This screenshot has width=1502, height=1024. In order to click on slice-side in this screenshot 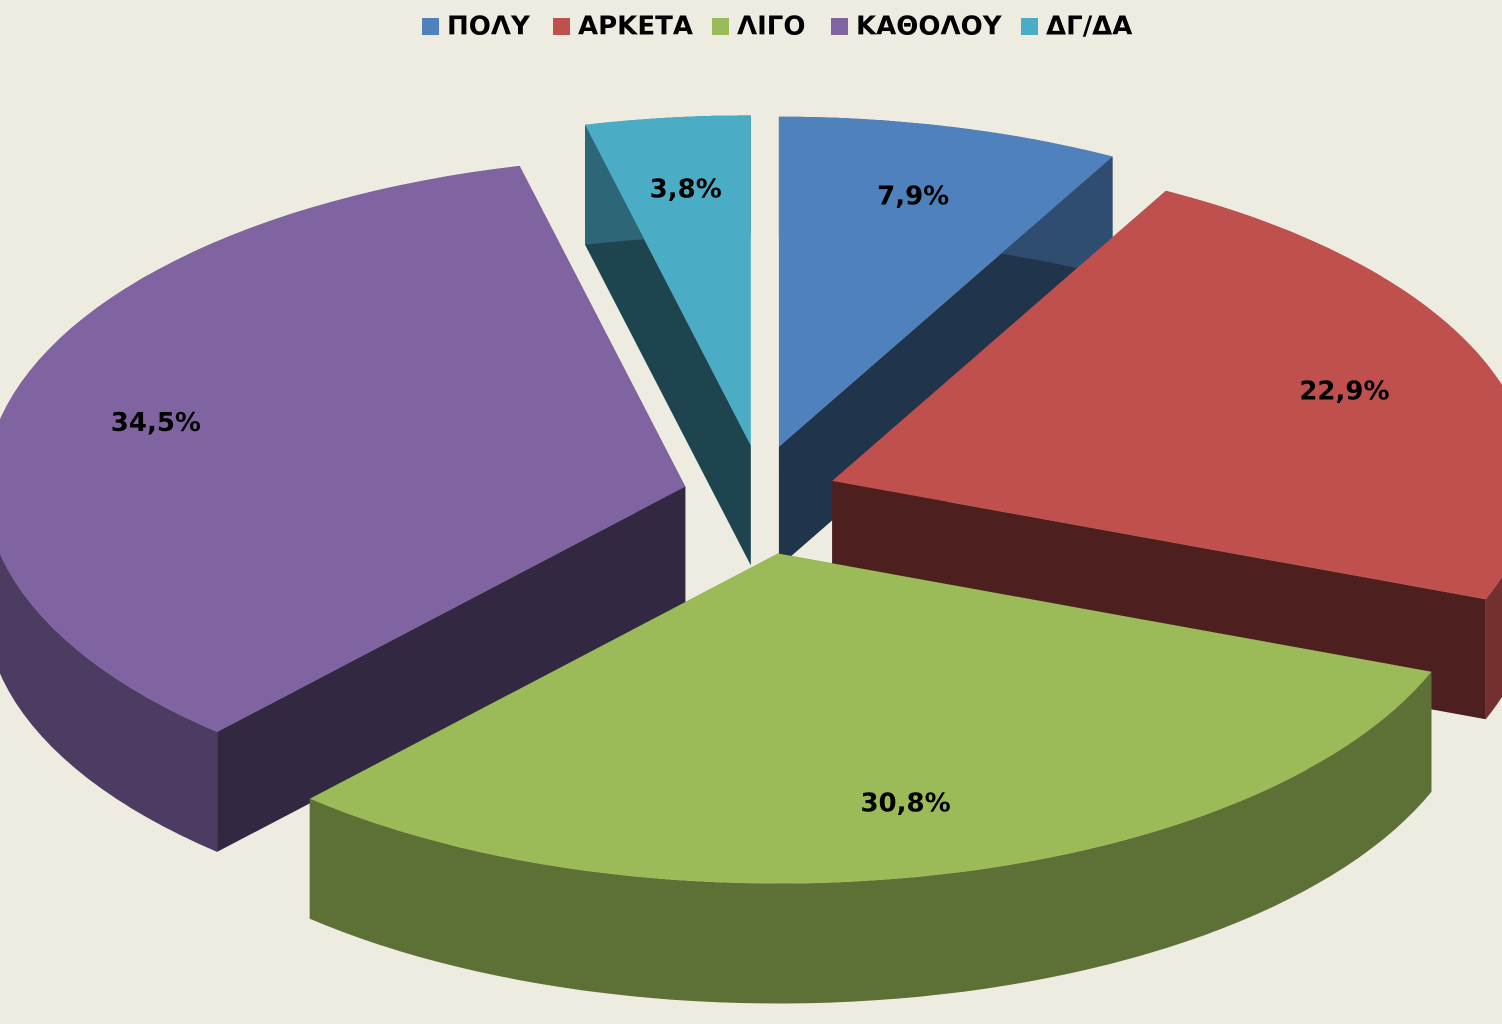, I will do `click(451, 669)`.